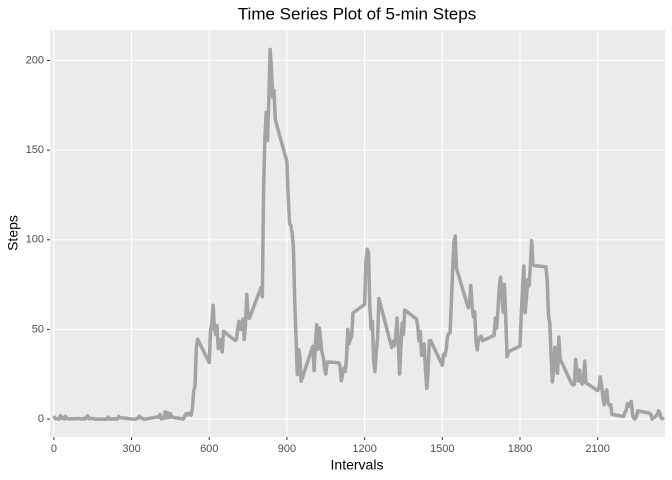  What do you see at coordinates (357, 13) in the screenshot?
I see `chart-title: Time Series Plot of 5-min Steps` at bounding box center [357, 13].